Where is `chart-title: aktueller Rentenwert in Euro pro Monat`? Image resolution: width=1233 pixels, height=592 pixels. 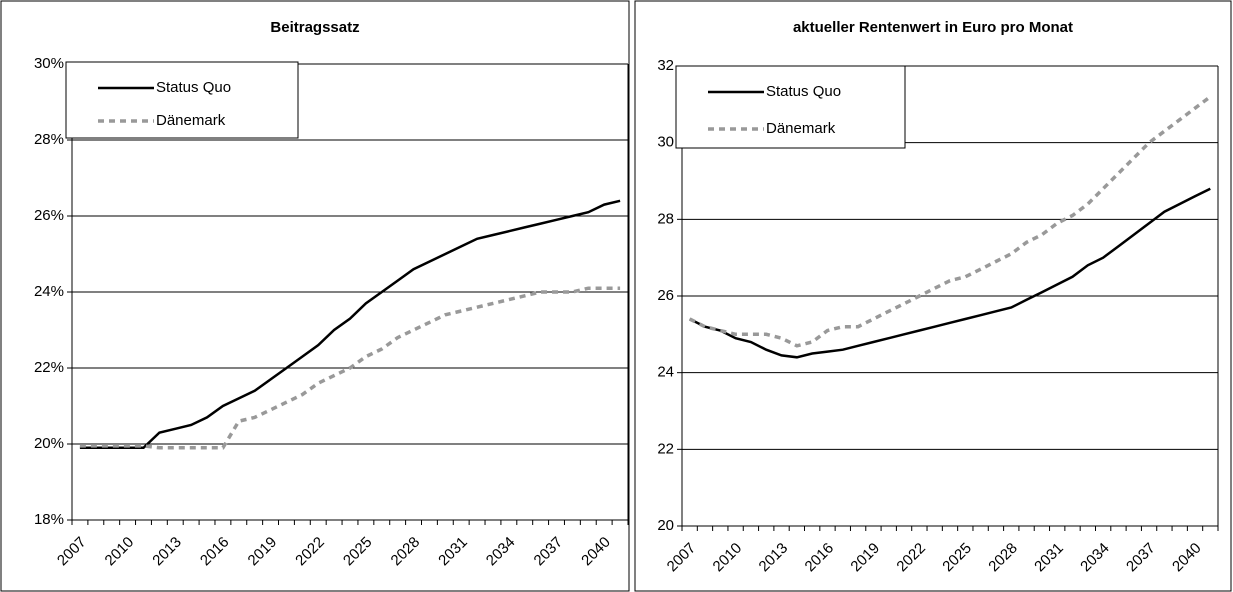
chart-title: aktueller Rentenwert in Euro pro Monat is located at coordinates (933, 27).